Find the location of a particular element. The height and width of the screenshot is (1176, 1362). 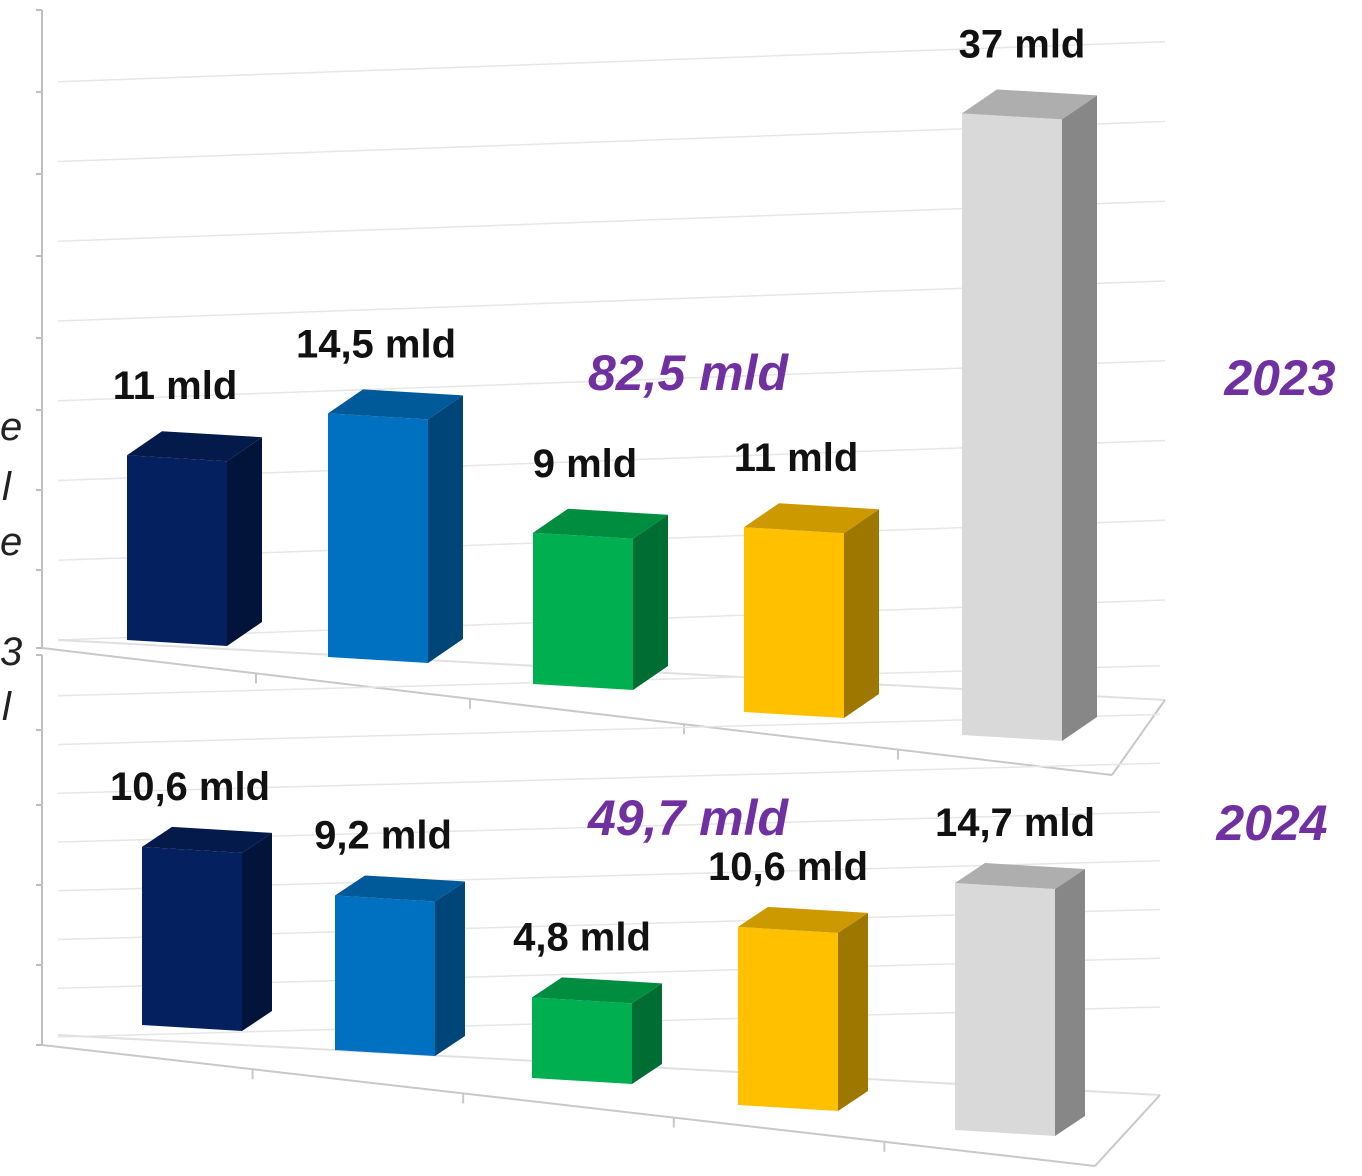

data-label-2023-4: 11 mld is located at coordinates (796, 458).